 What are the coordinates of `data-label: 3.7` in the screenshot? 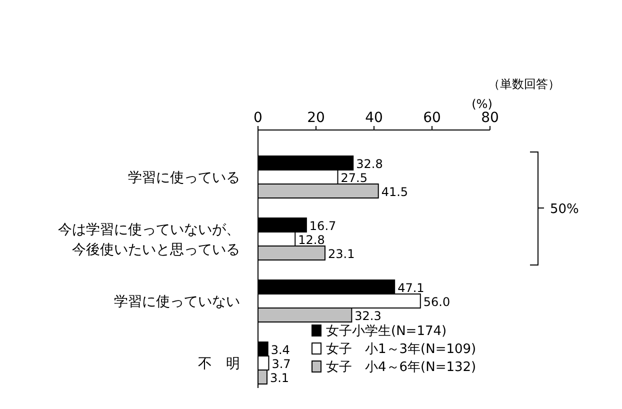 It's located at (281, 364).